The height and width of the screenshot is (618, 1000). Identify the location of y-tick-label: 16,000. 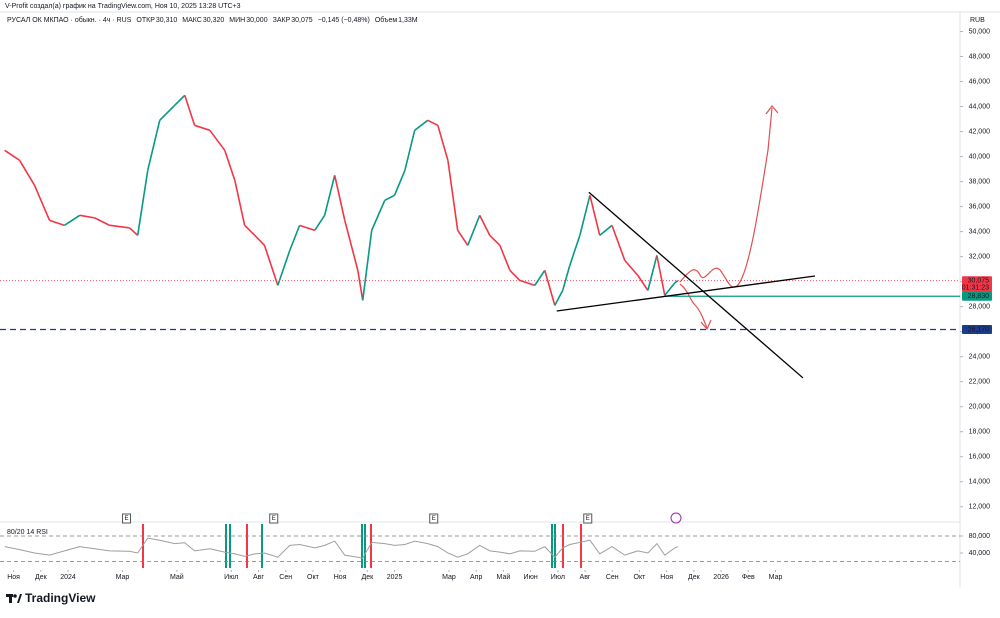
(980, 457).